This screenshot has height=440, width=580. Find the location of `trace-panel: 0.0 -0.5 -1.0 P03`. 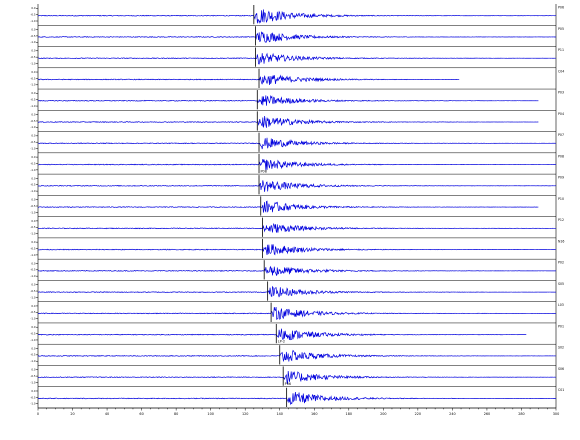

trace-panel: 0.0 -0.5 -1.0 P03 is located at coordinates (297, 100).